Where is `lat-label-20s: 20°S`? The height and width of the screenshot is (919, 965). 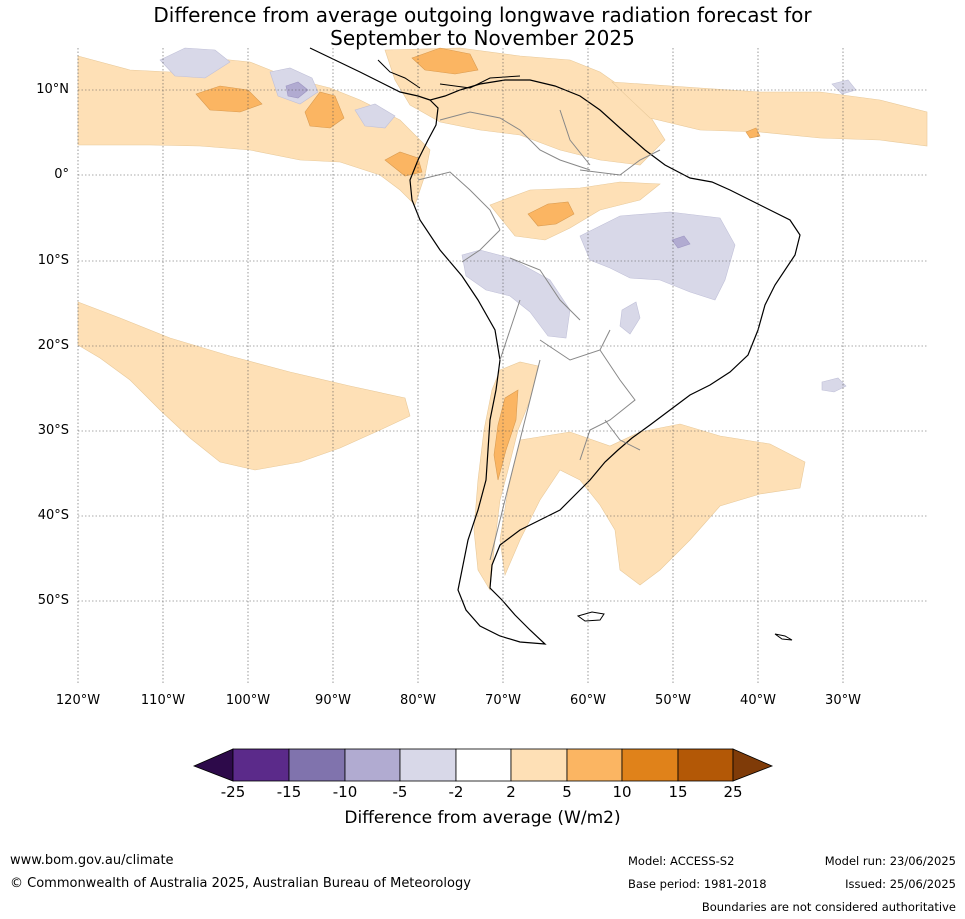 lat-label-20s: 20°S is located at coordinates (53, 345).